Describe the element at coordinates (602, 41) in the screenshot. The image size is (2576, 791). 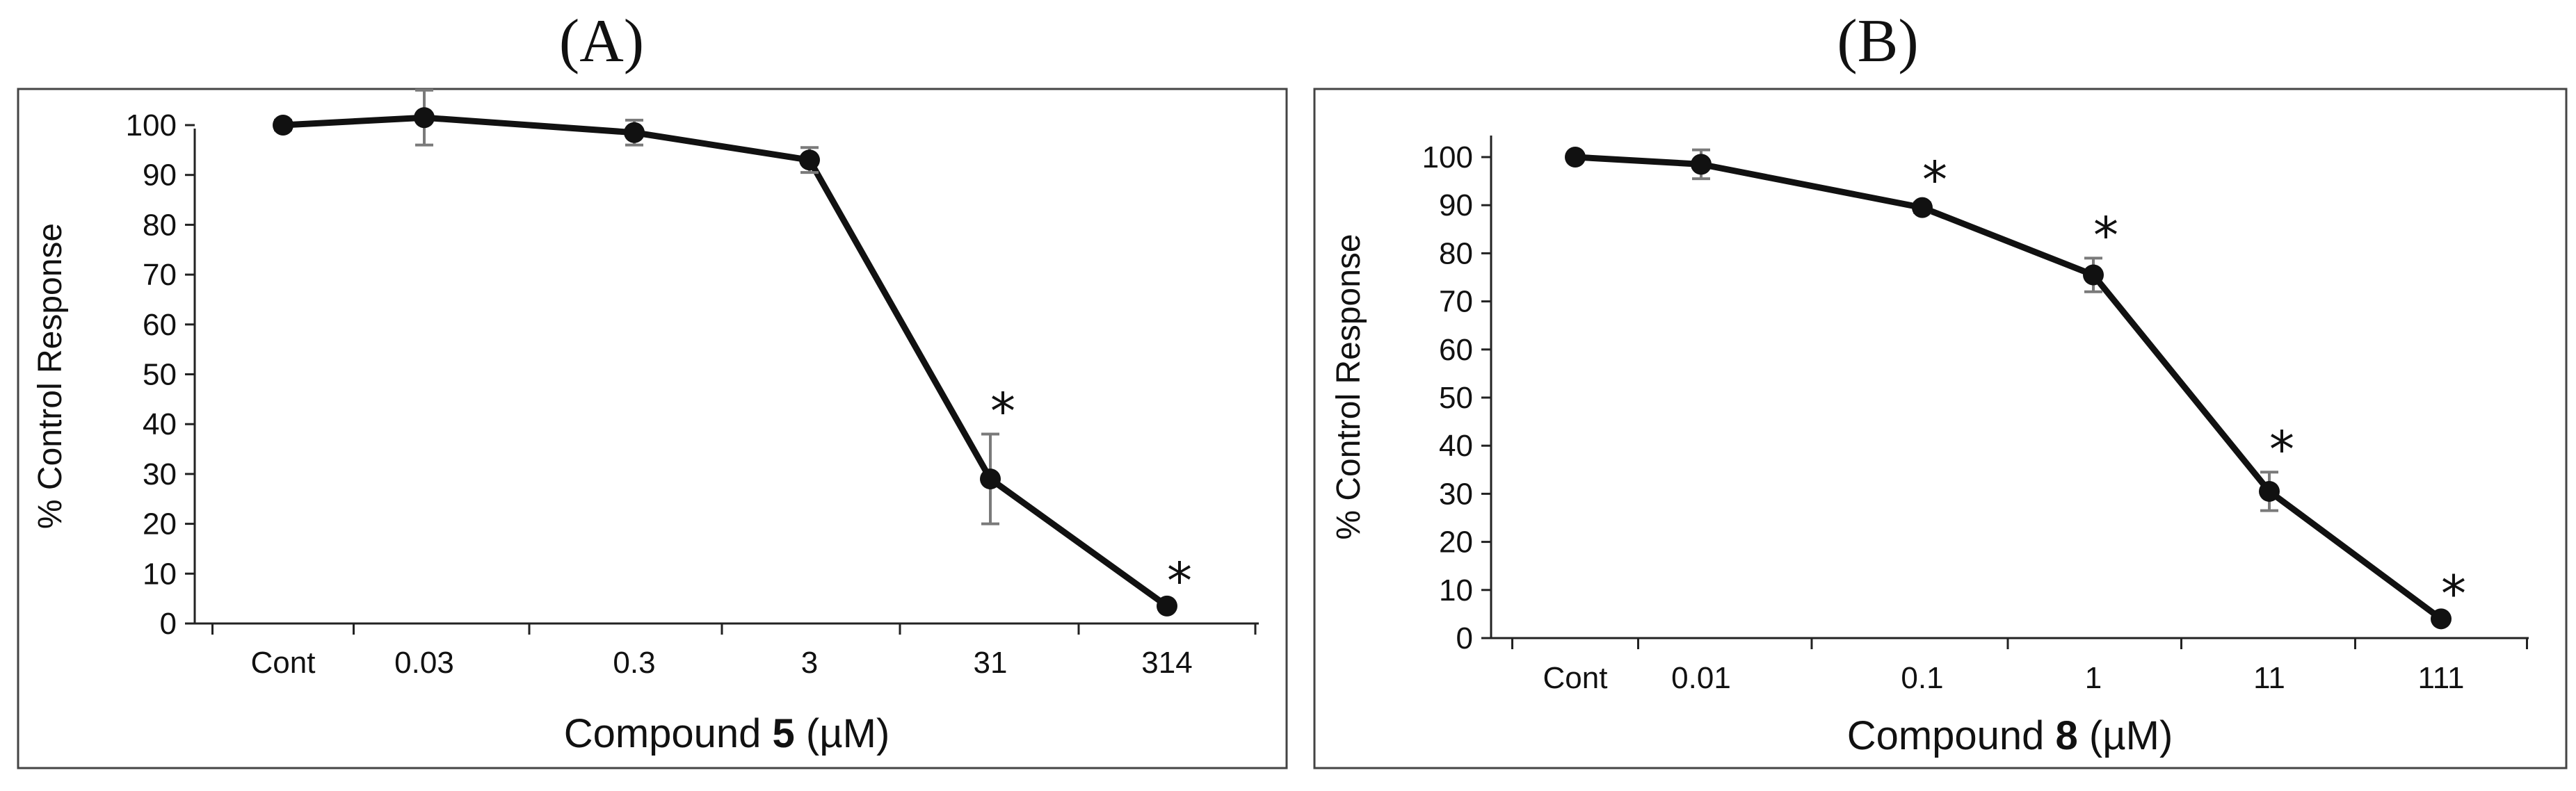
I see `panel-label: (A)` at that location.